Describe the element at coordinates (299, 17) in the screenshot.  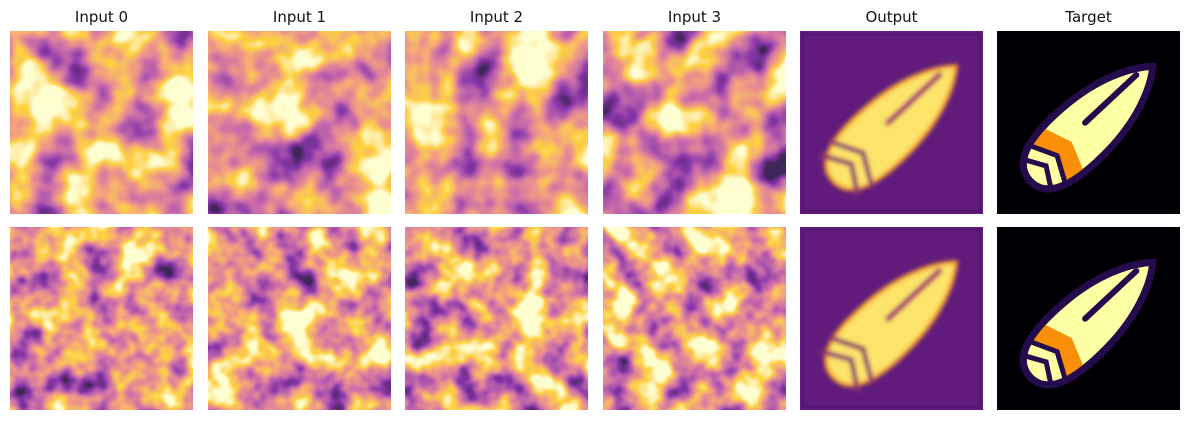
I see `panel-title: Input 1` at that location.